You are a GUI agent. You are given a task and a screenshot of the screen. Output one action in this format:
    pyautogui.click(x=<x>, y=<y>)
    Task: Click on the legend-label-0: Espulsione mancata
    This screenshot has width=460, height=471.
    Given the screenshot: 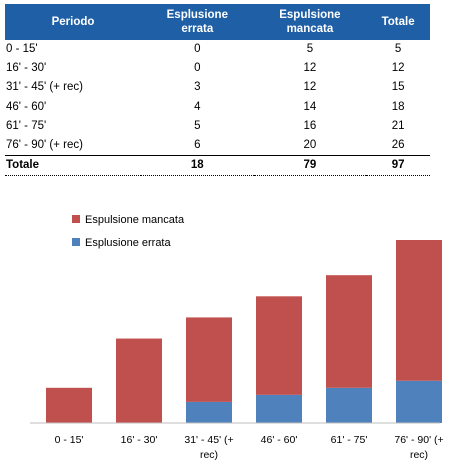 What is the action you would take?
    pyautogui.click(x=135, y=220)
    